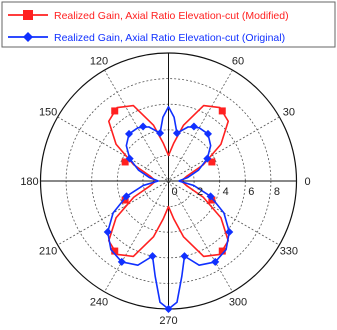 This screenshot has width=337, height=330. I want to click on radial-tick-label: 0, so click(174, 192).